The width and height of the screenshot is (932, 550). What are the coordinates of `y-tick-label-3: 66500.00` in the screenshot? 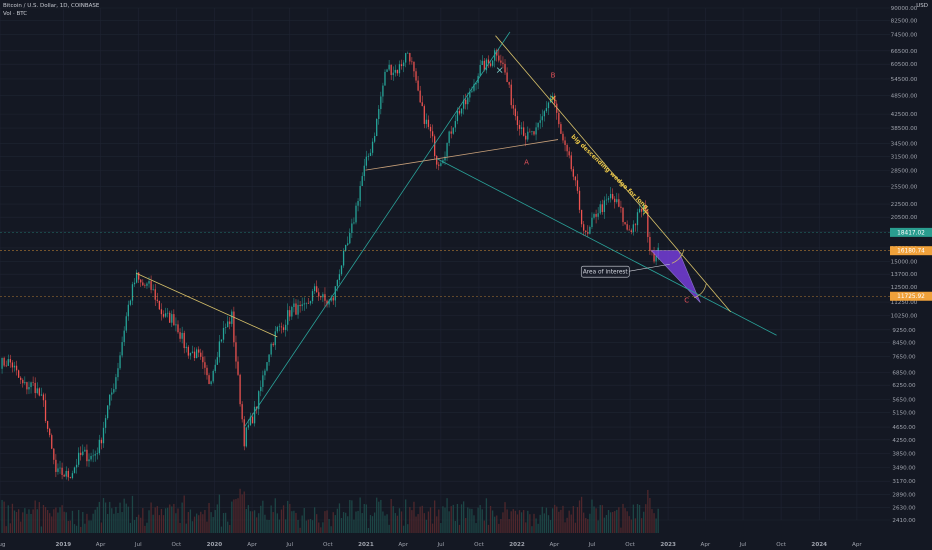 It's located at (904, 52).